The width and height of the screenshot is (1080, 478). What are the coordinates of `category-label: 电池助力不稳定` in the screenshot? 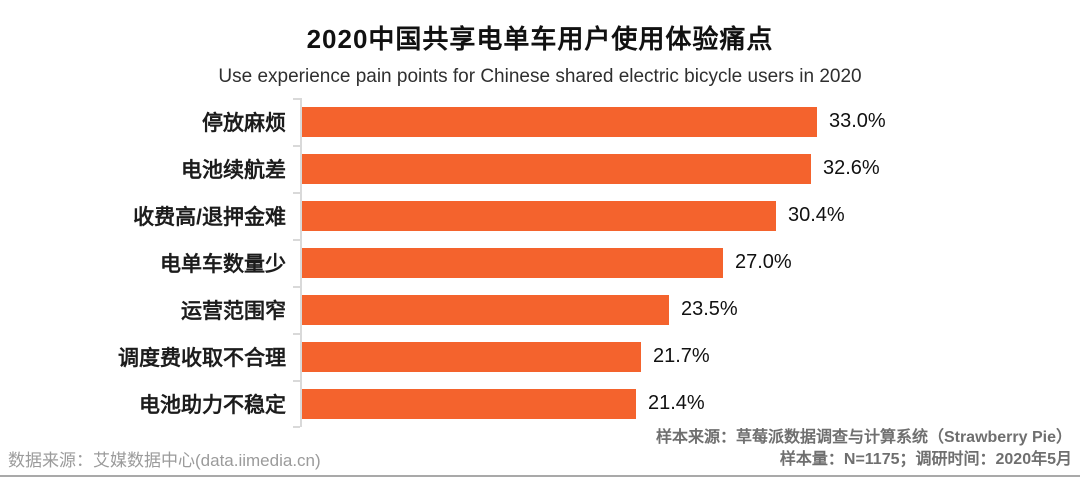 It's located at (212, 405).